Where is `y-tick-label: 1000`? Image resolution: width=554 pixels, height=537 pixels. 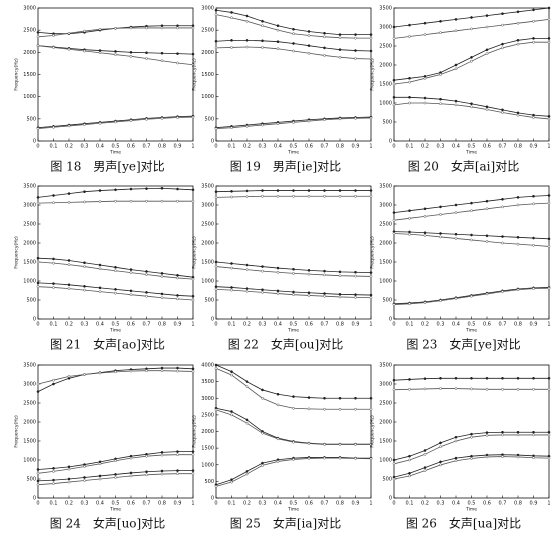 y-tick-label: 1000 is located at coordinates (29, 97).